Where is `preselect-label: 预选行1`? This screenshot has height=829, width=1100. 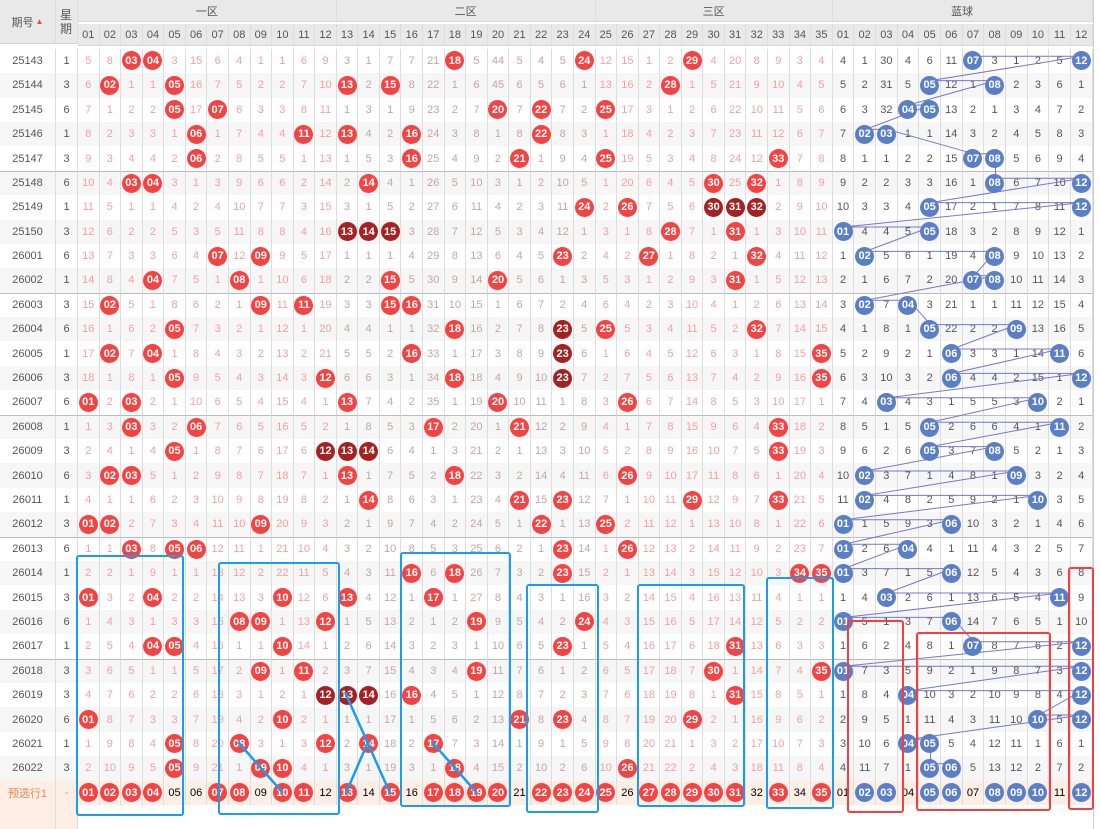
preselect-label: 预选行1 is located at coordinates (28, 792).